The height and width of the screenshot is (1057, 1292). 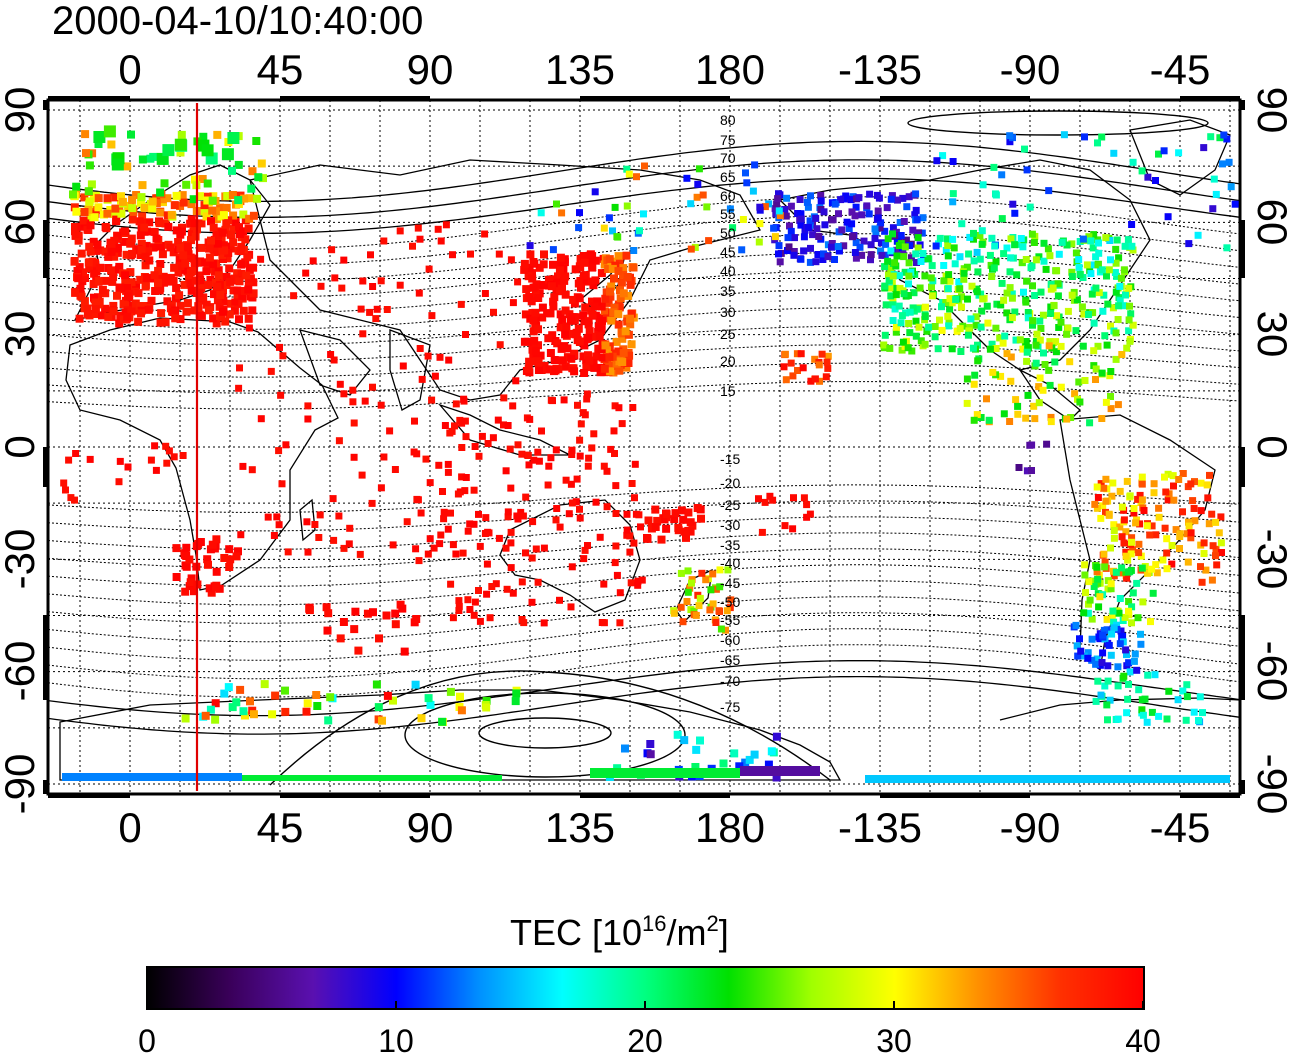 What do you see at coordinates (280, 69) in the screenshot?
I see `top-lon-label: 45` at bounding box center [280, 69].